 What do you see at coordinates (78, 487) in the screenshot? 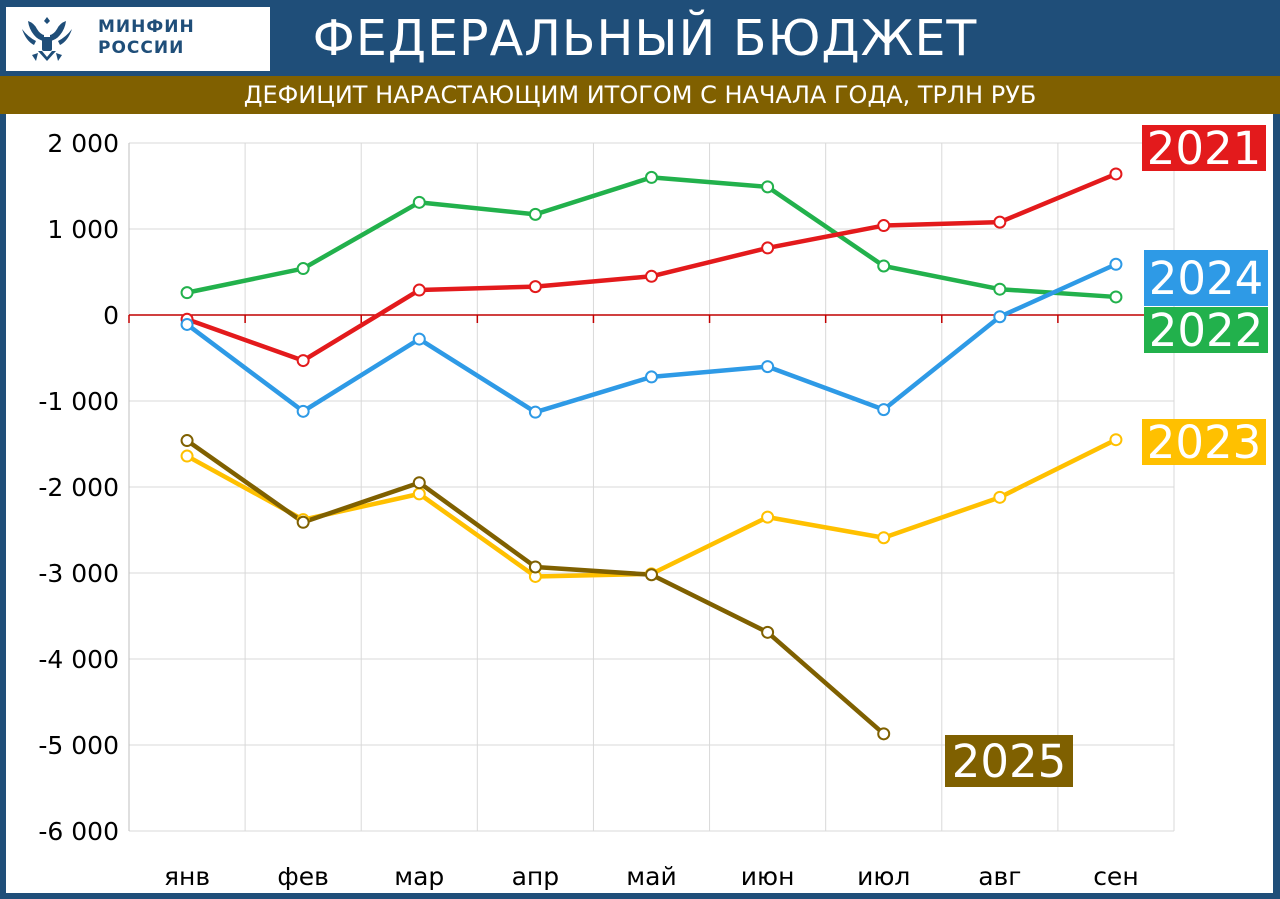
I see `y-tick-label: -2 000` at bounding box center [78, 487].